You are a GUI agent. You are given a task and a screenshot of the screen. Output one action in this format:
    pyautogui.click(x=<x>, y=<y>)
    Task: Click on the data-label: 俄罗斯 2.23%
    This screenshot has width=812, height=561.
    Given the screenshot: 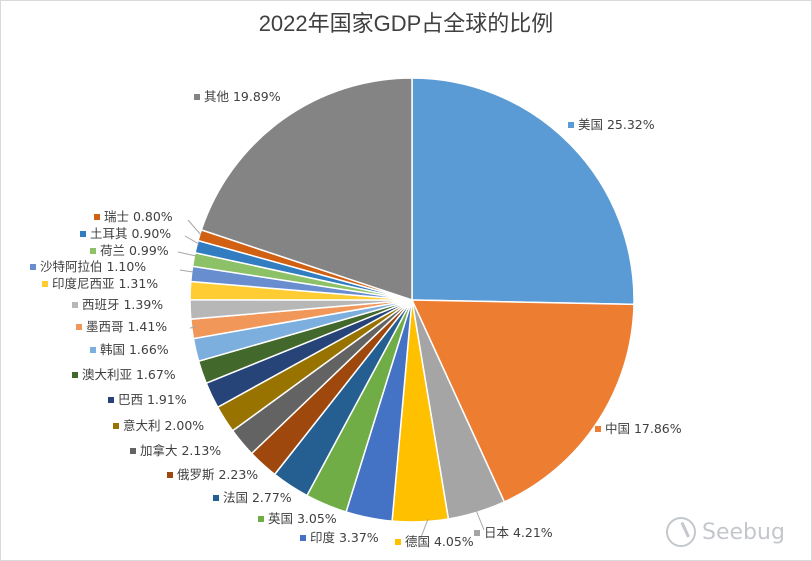 What is the action you would take?
    pyautogui.click(x=217, y=474)
    